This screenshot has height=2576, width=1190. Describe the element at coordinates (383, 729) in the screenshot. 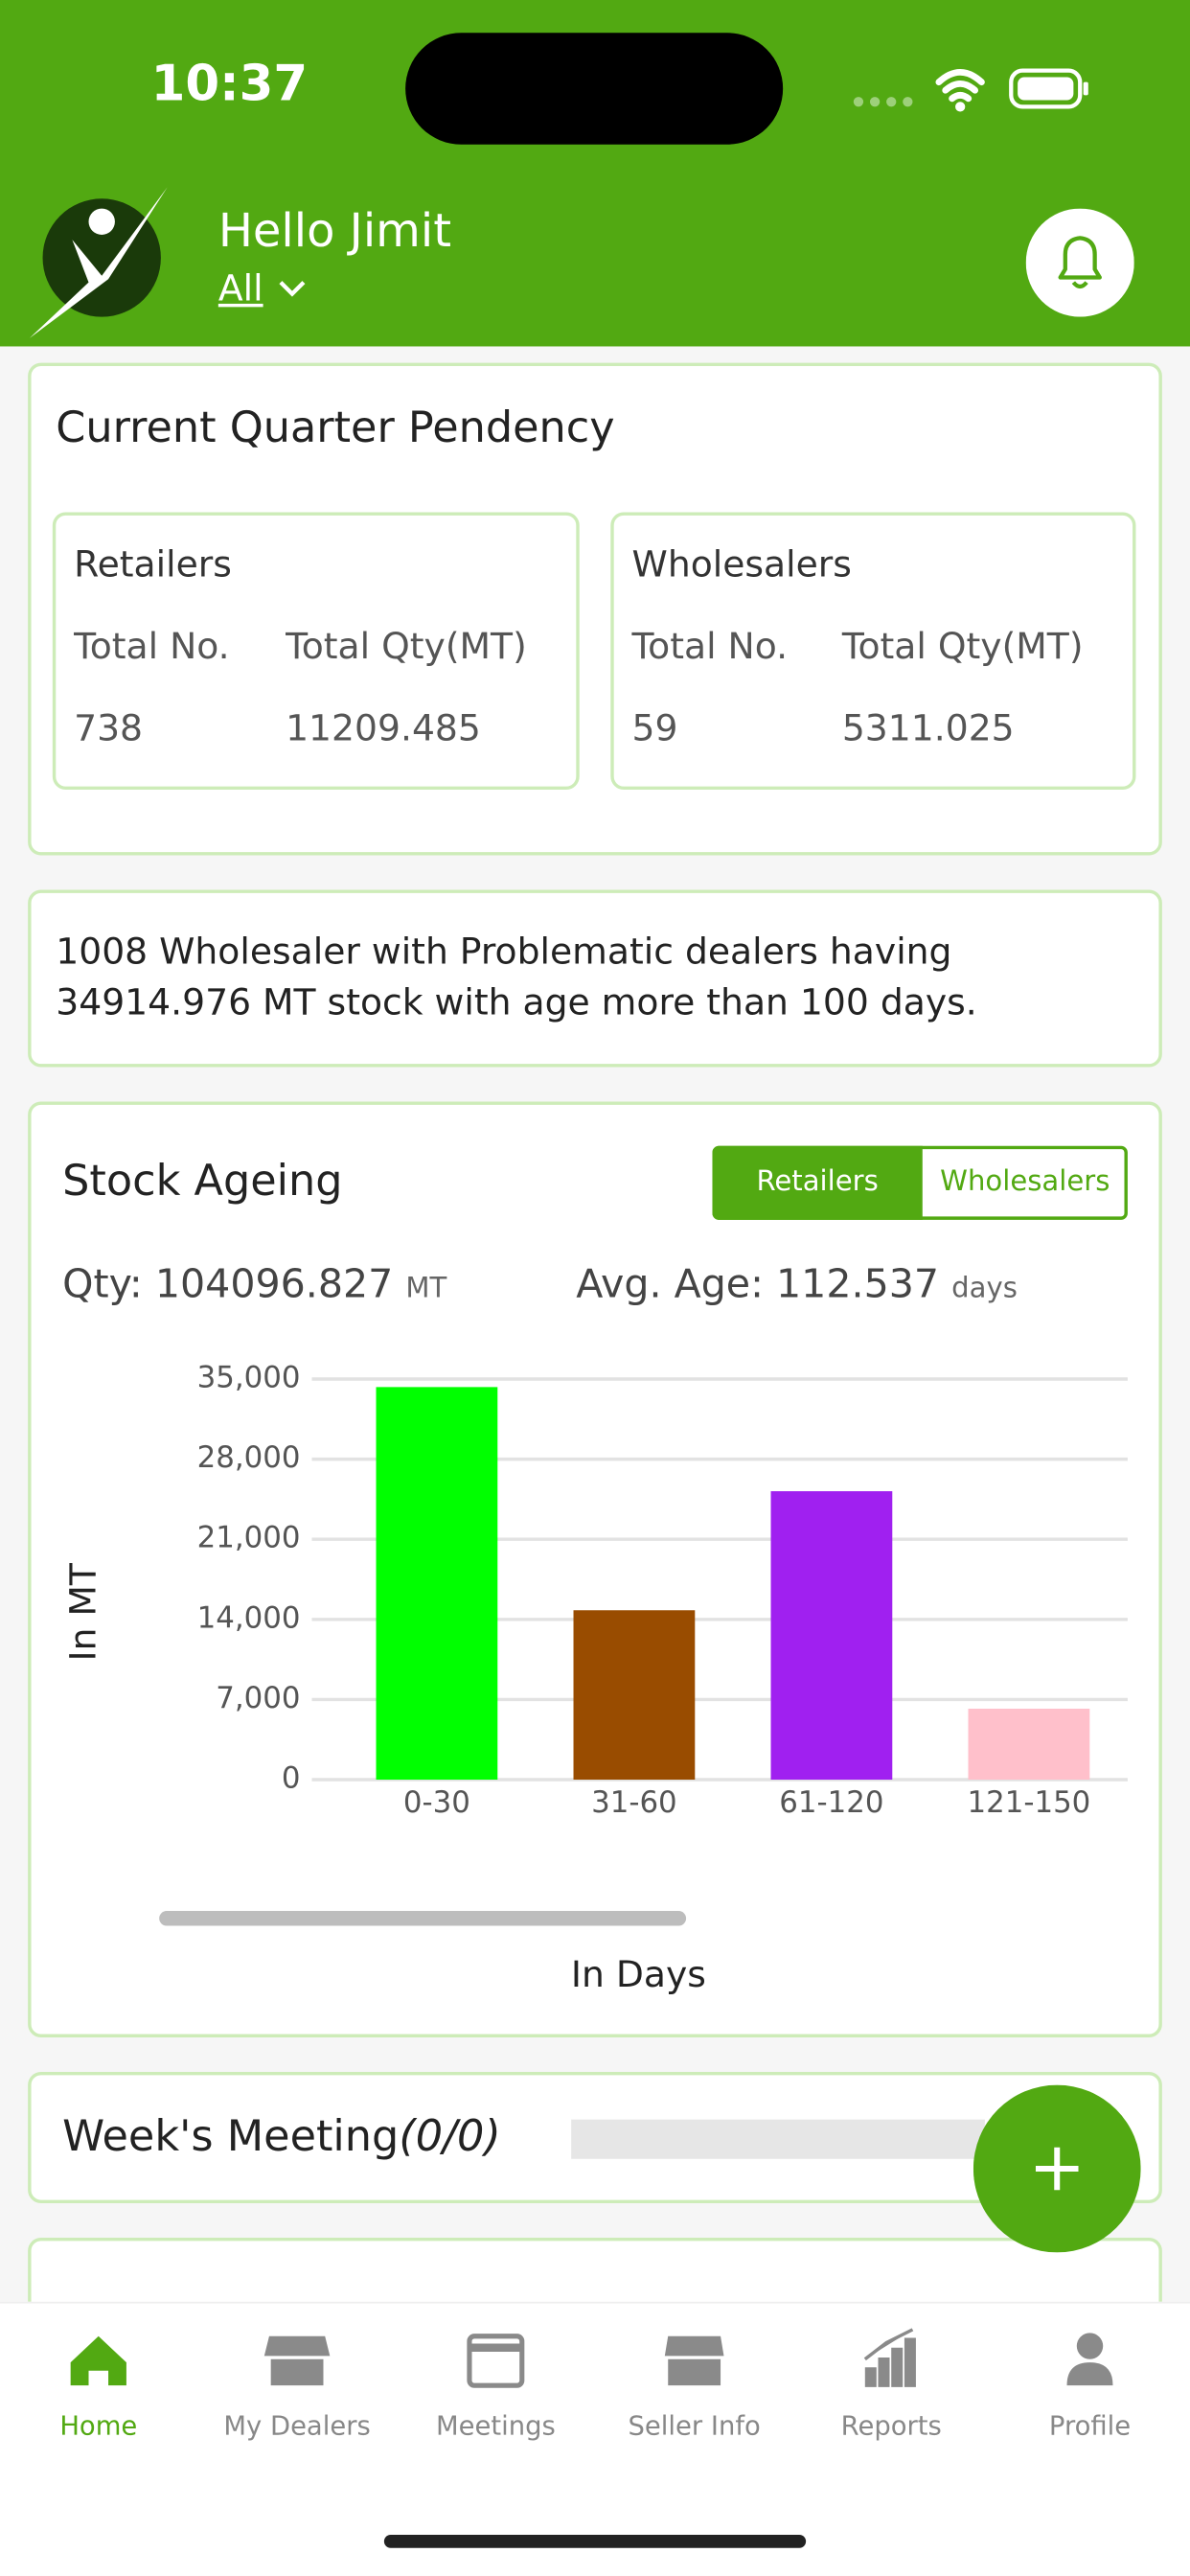

I see `value: 11209.485` at that location.